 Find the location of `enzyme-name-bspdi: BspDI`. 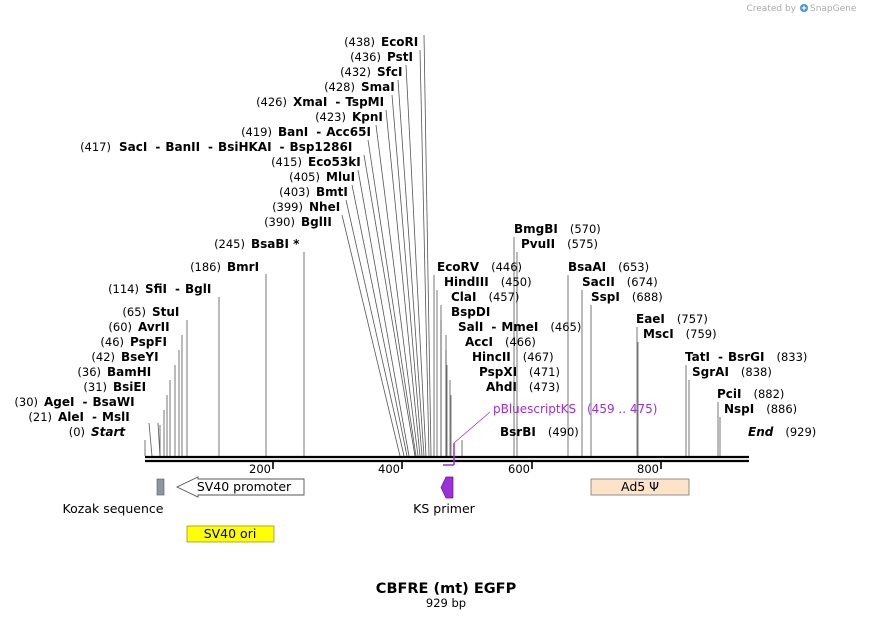

enzyme-name-bspdi: BspDI is located at coordinates (470, 312).